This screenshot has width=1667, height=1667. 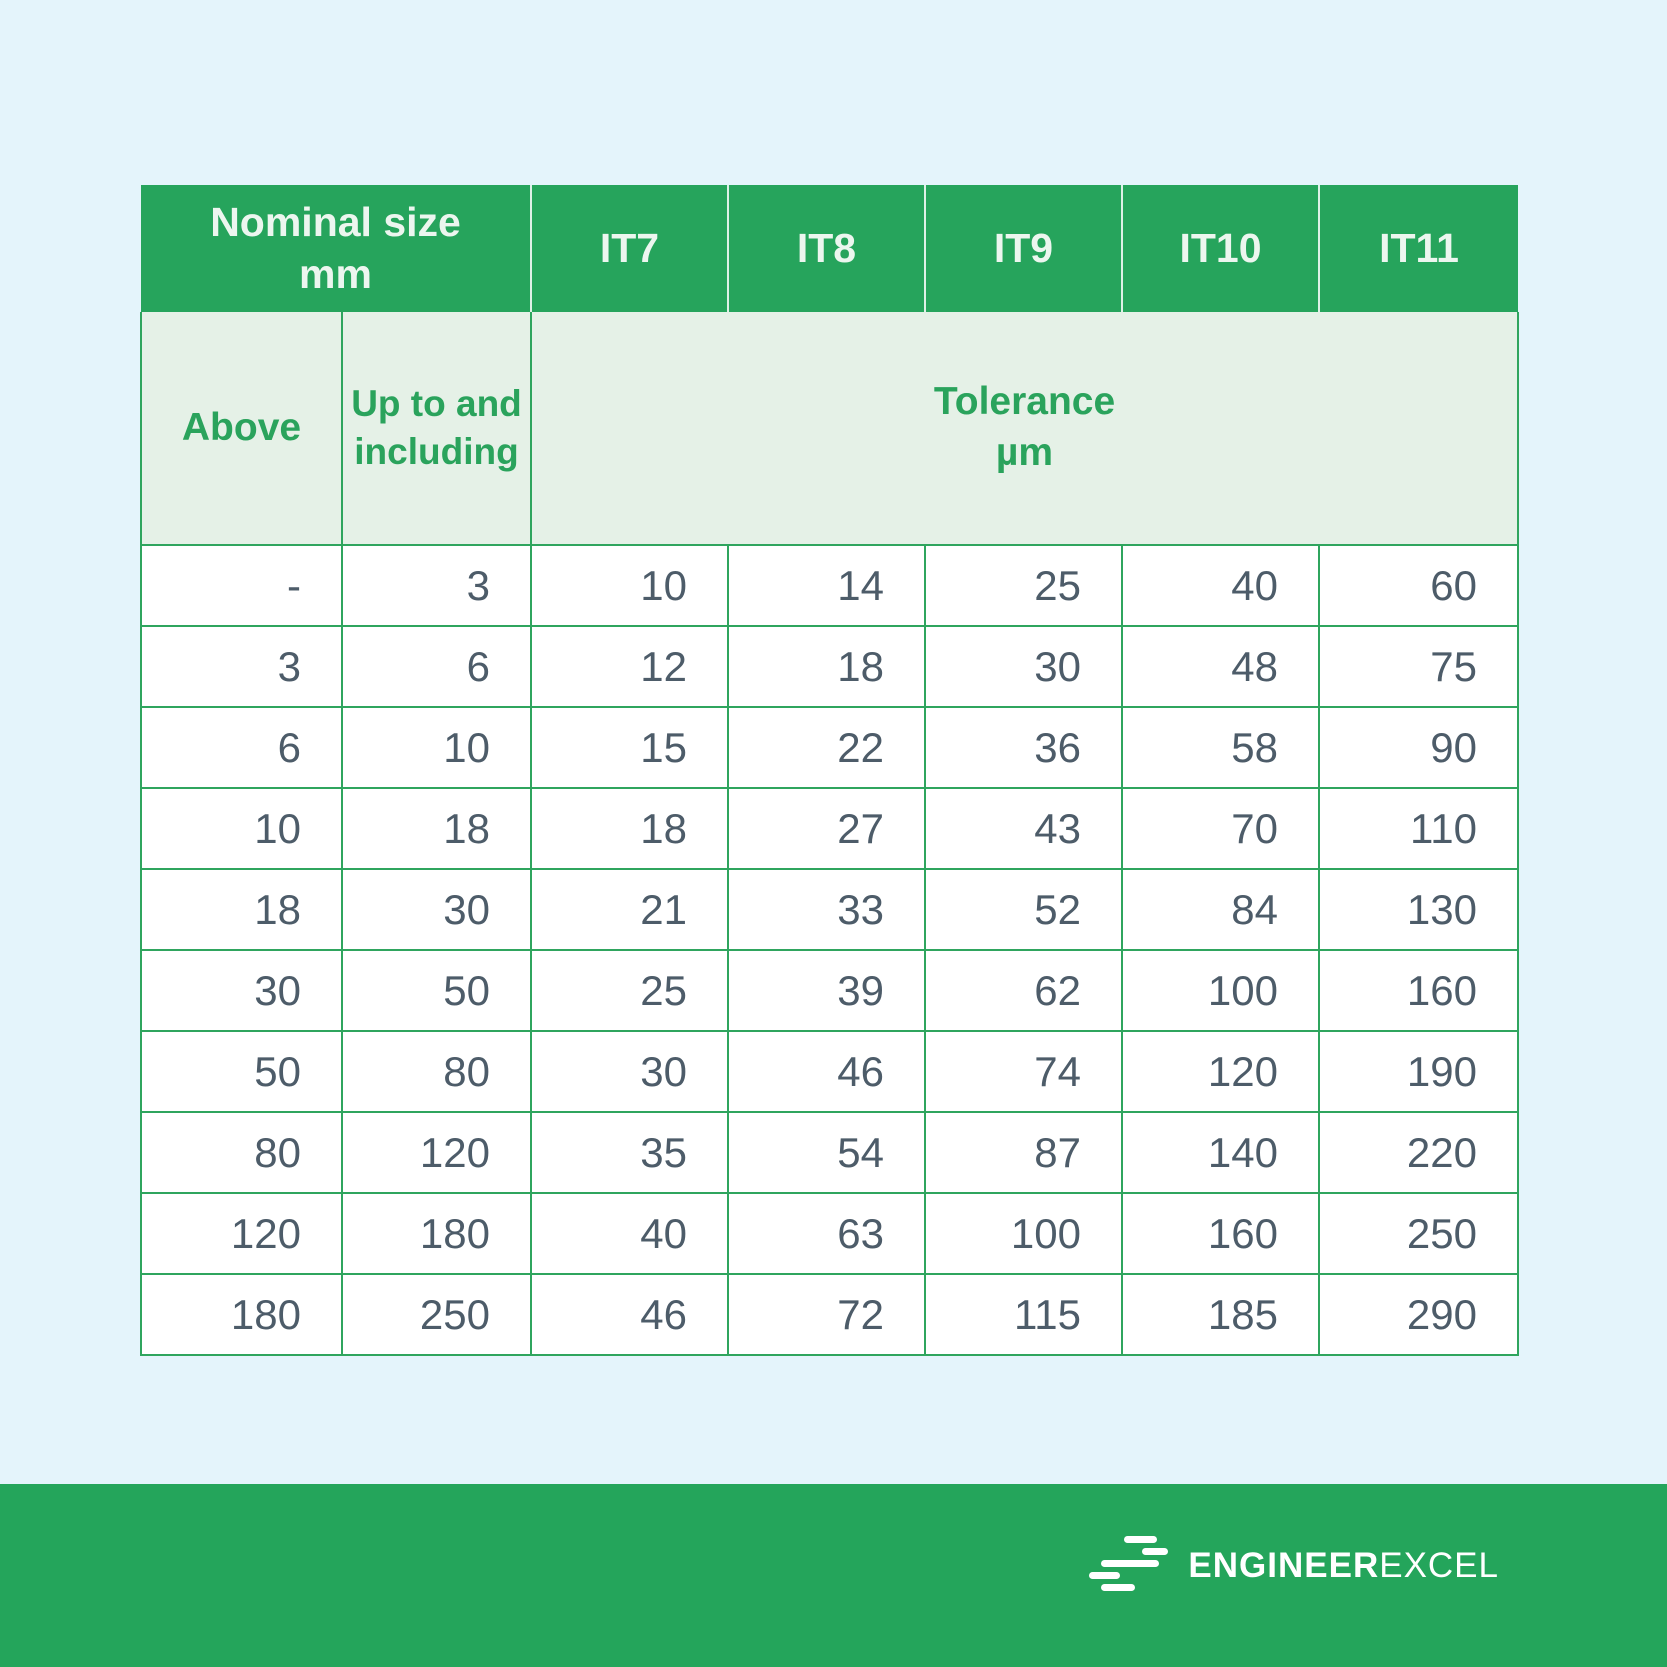 I want to click on table-cell: 140, so click(x=1220, y=1152).